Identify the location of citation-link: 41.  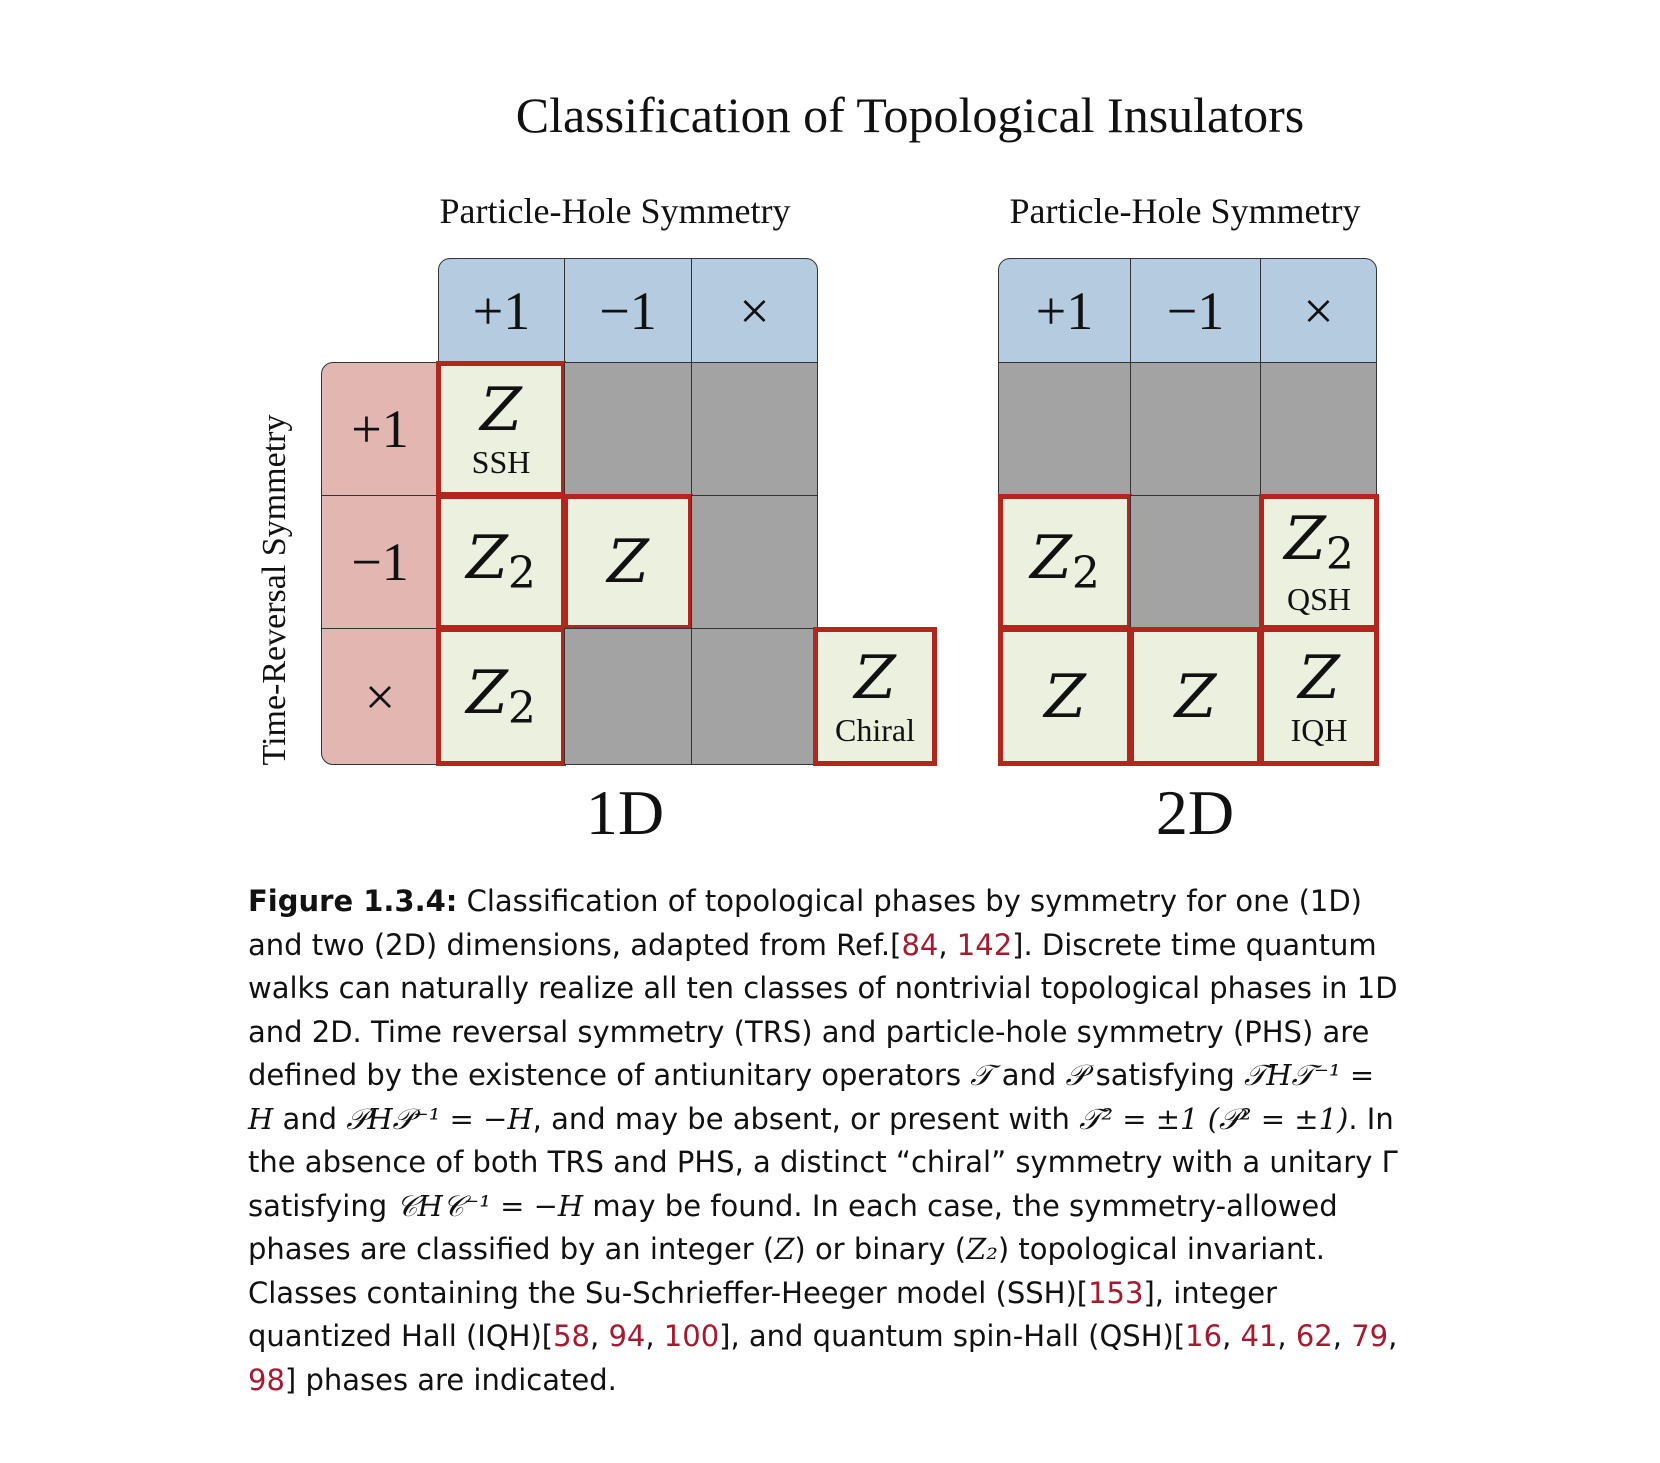
(1259, 1336).